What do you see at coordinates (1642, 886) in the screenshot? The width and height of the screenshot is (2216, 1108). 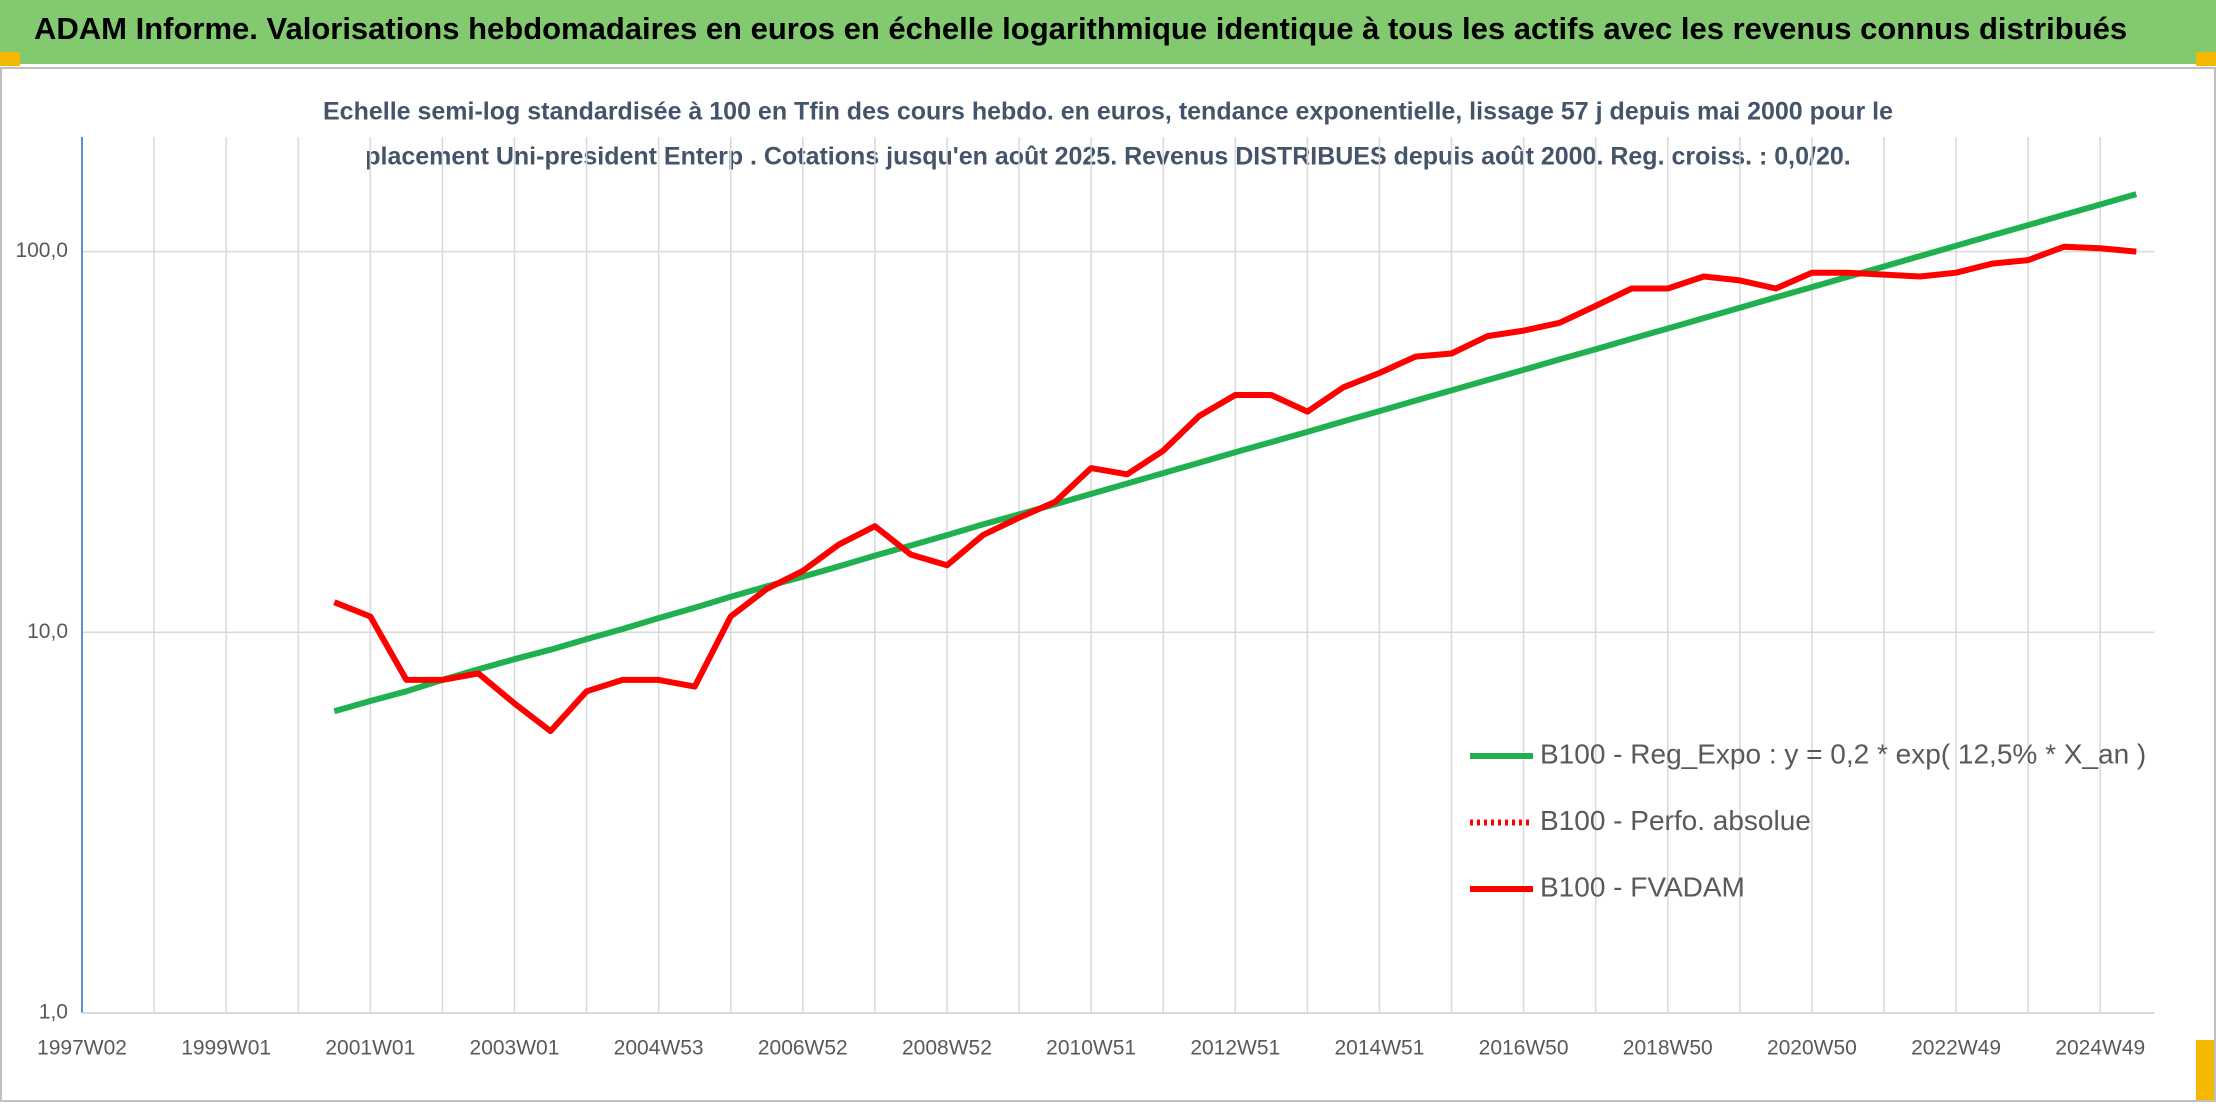 I see `legend-label: B100 - FVADAM` at bounding box center [1642, 886].